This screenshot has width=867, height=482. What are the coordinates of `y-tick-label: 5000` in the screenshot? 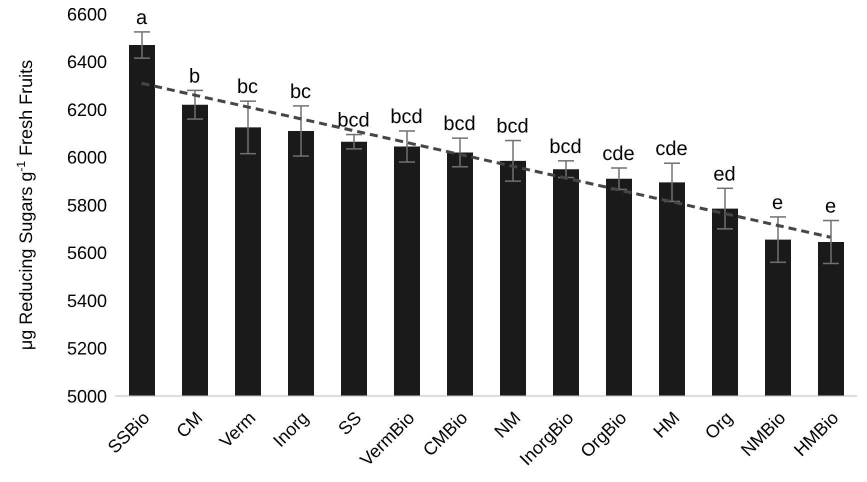 It's located at (86, 396).